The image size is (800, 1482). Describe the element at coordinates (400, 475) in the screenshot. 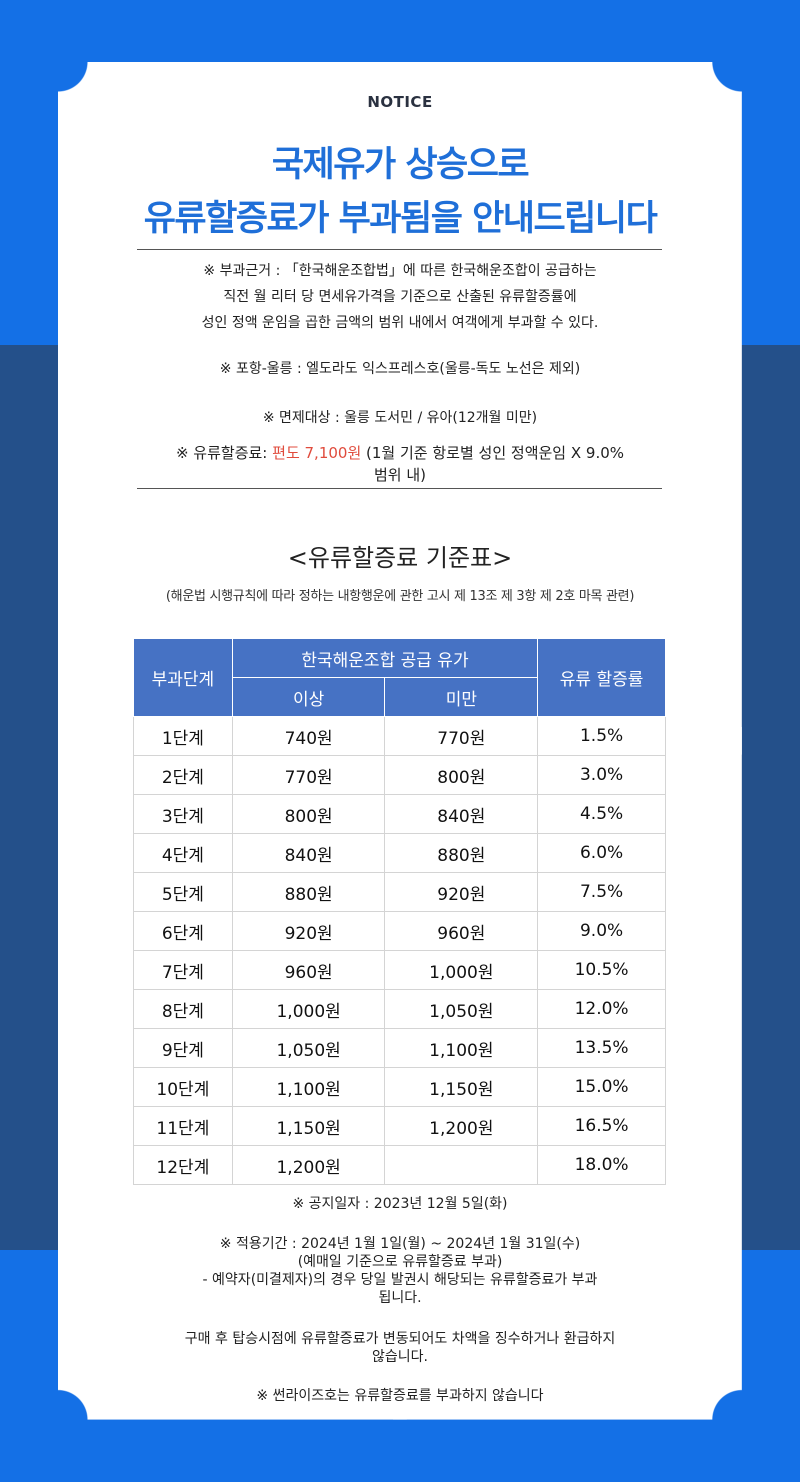

I see `surcharge-line-2: 범위 내)` at that location.